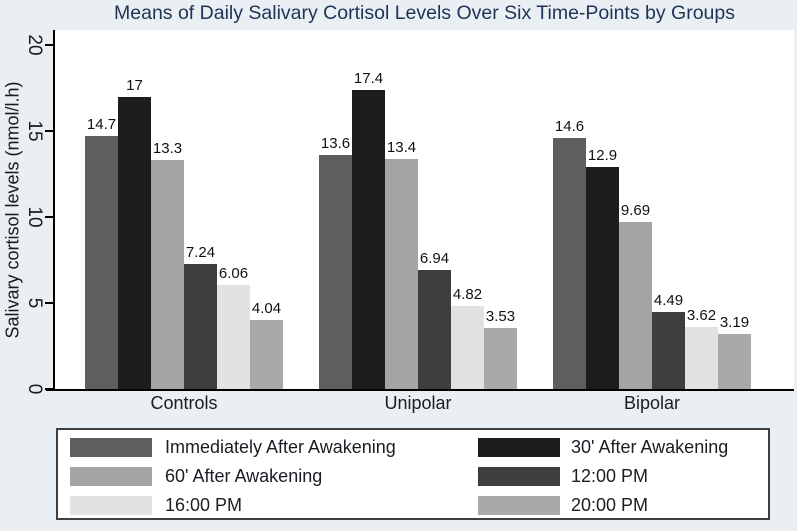  I want to click on legend-label: 12:00 PM, so click(610, 476).